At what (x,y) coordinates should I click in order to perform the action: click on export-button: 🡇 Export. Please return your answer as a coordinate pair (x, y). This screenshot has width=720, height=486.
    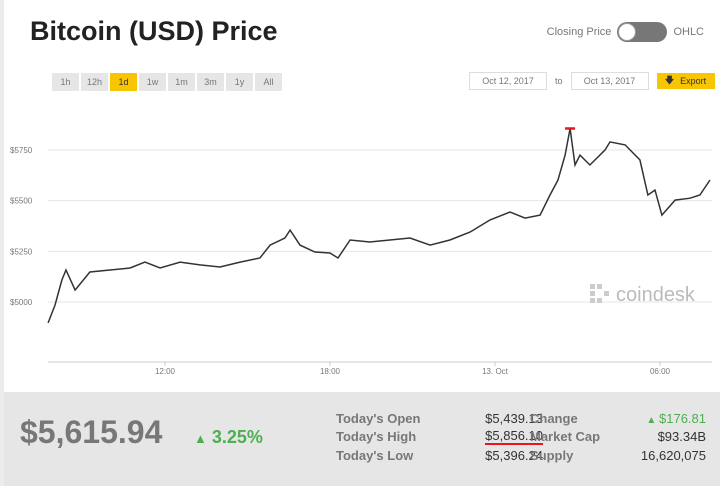
    Looking at the image, I should click on (685, 81).